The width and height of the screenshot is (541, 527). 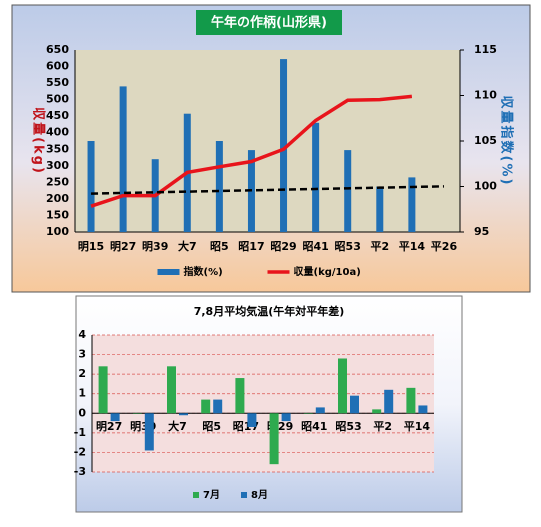 I want to click on y-tick-label: 100, so click(x=57, y=231).